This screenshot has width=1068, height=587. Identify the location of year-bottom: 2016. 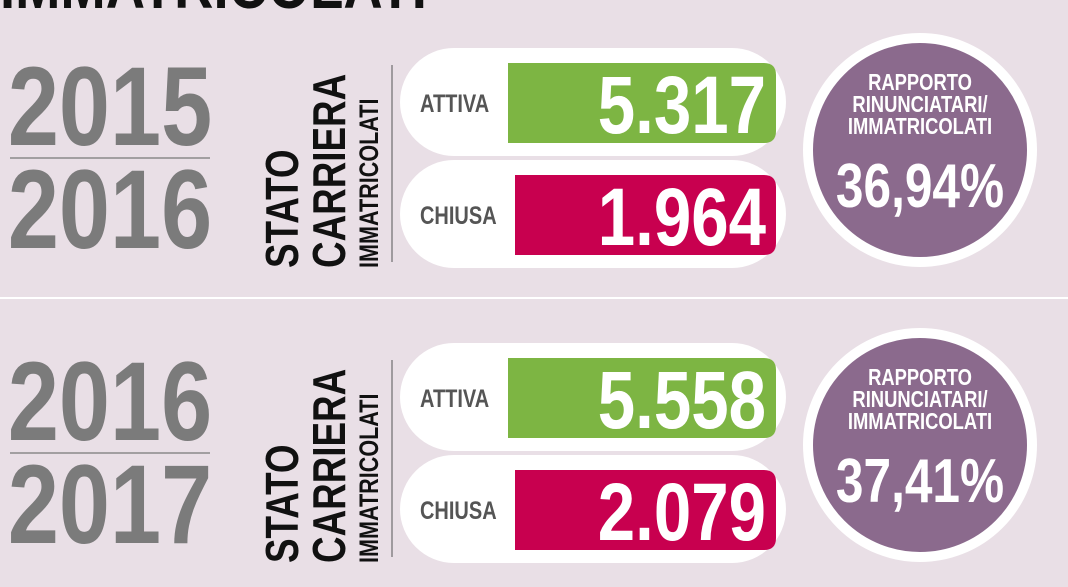
(110, 209).